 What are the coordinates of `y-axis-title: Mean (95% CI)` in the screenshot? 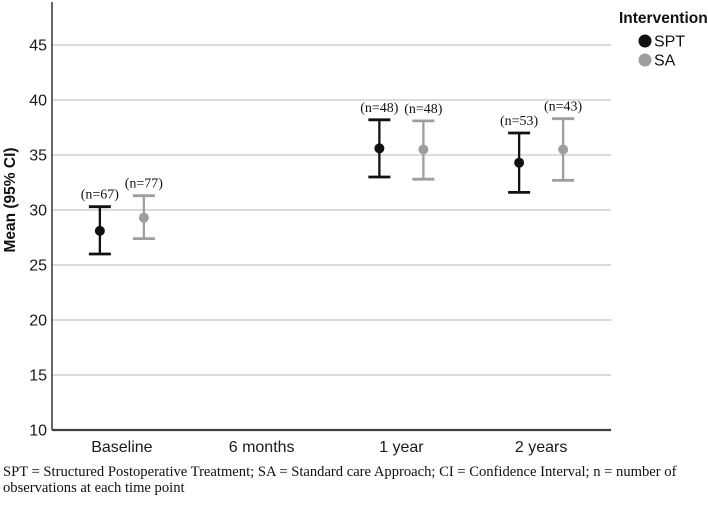 It's located at (10, 199).